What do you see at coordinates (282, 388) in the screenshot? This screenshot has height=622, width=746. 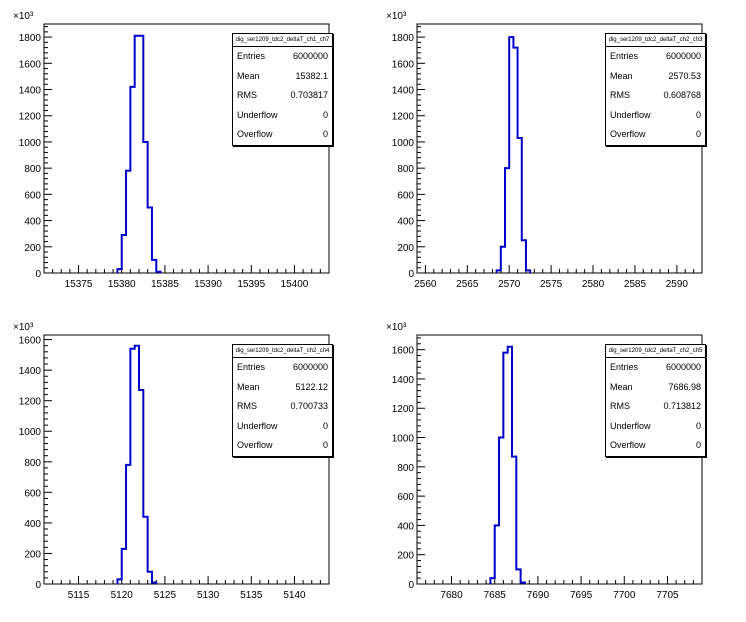 I see `stats-row: Mean 5122.12` at bounding box center [282, 388].